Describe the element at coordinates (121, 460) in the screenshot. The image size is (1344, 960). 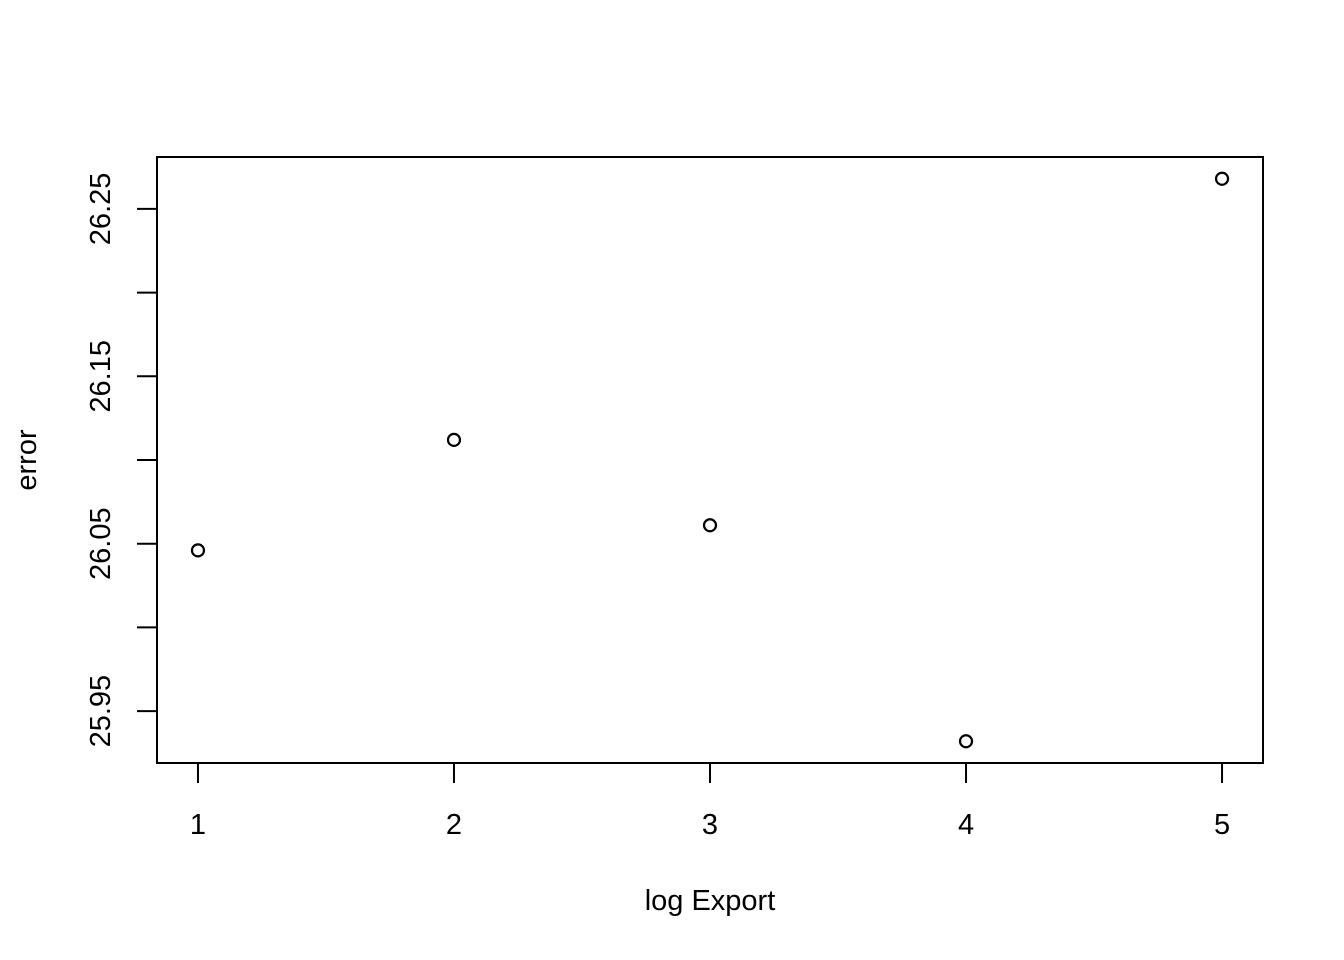
I see `y-axis: 25.95 26.05 26.15 26.25` at that location.